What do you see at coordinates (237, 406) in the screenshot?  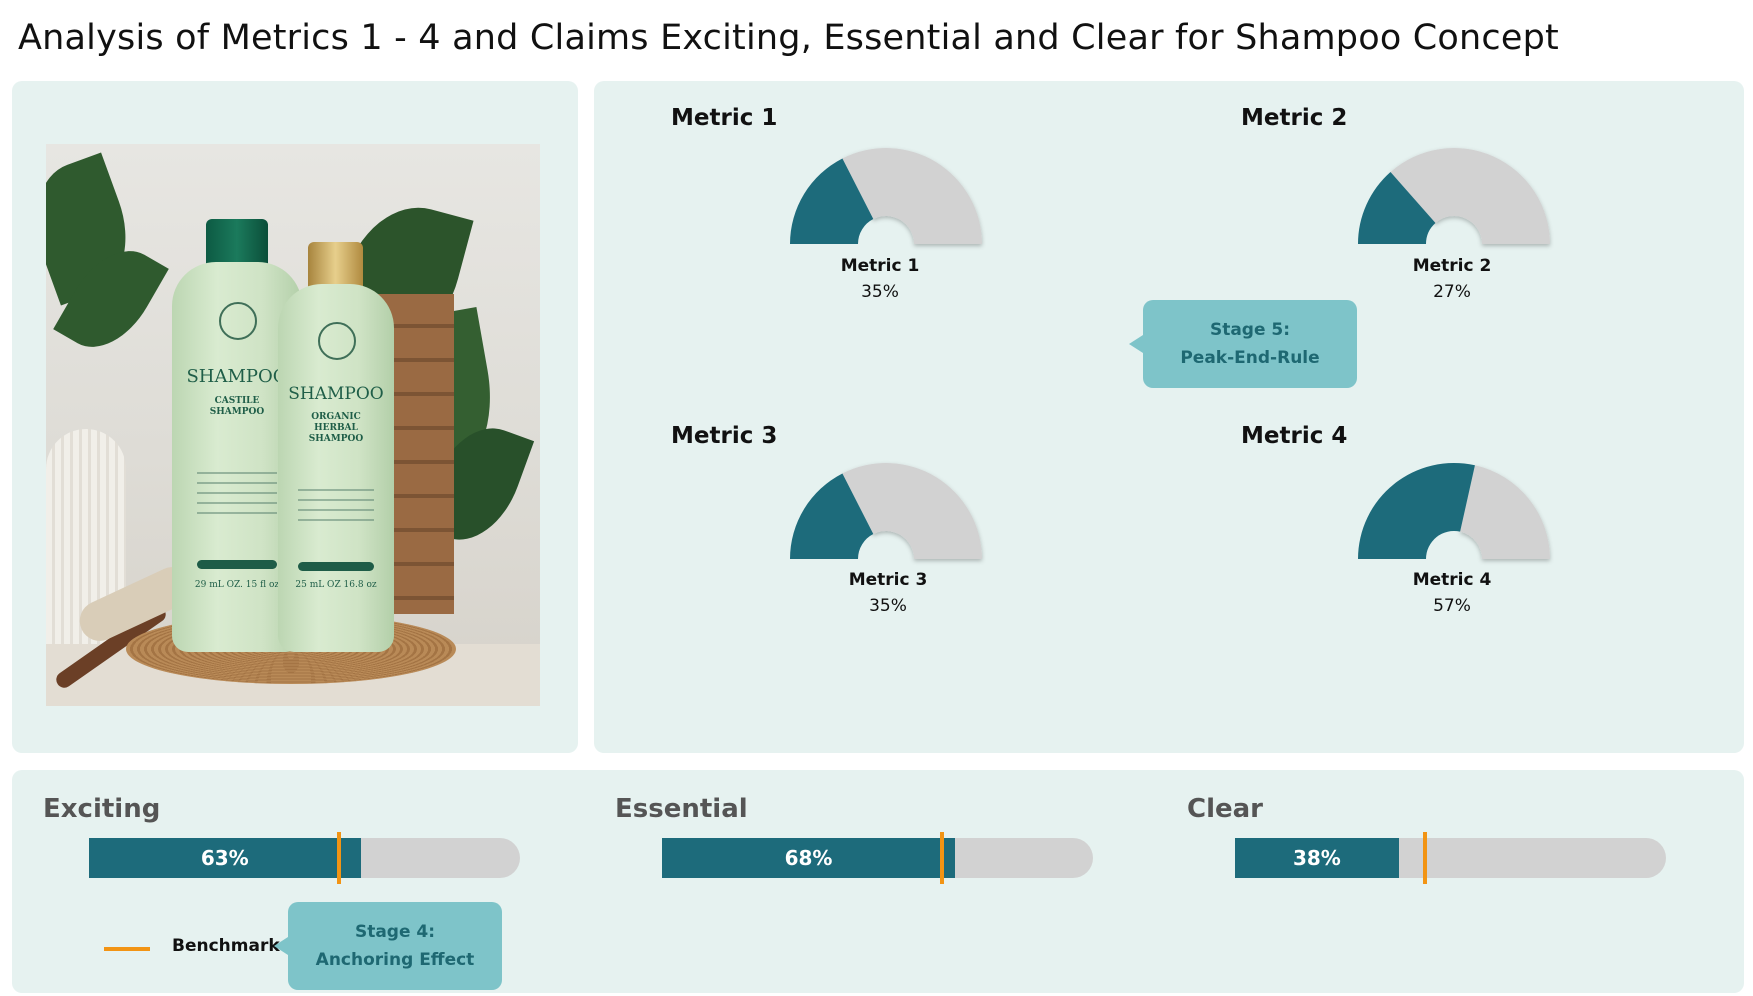 I see `bottle-left-name: CASTILE SHAMPOO` at bounding box center [237, 406].